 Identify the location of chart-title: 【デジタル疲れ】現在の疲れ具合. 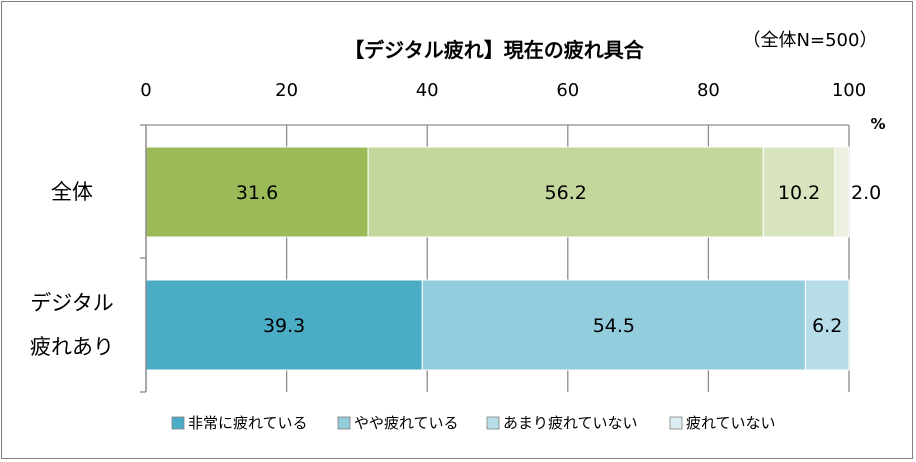
(494, 50).